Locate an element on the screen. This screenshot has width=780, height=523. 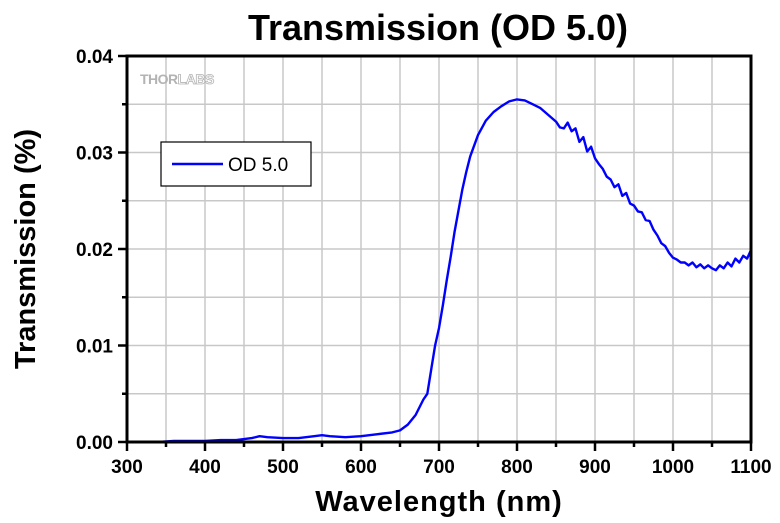
y-tick-label: 0.04 is located at coordinates (94, 57).